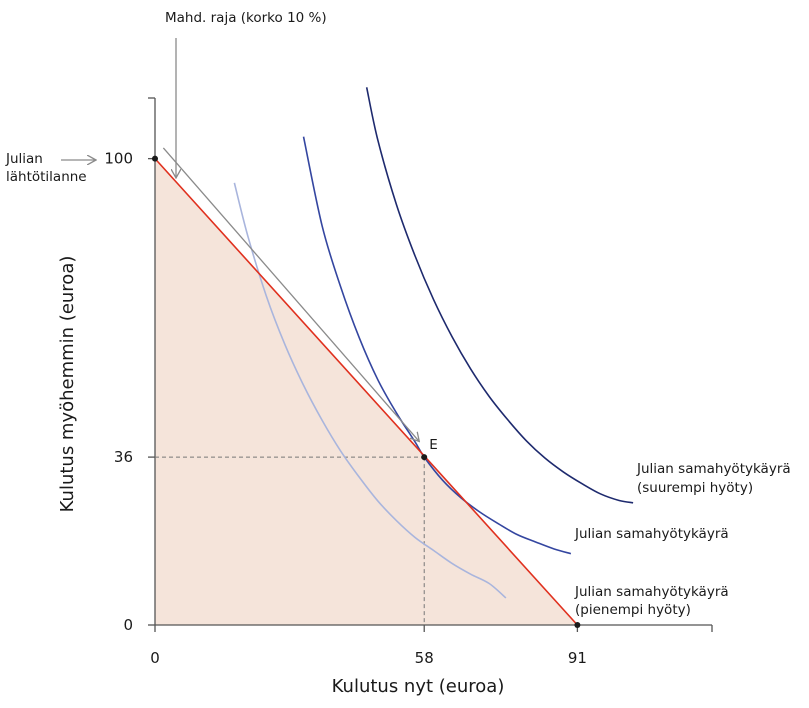 The width and height of the screenshot is (809, 708). Describe the element at coordinates (155, 658) in the screenshot. I see `x-tick-label-0: 0` at that location.